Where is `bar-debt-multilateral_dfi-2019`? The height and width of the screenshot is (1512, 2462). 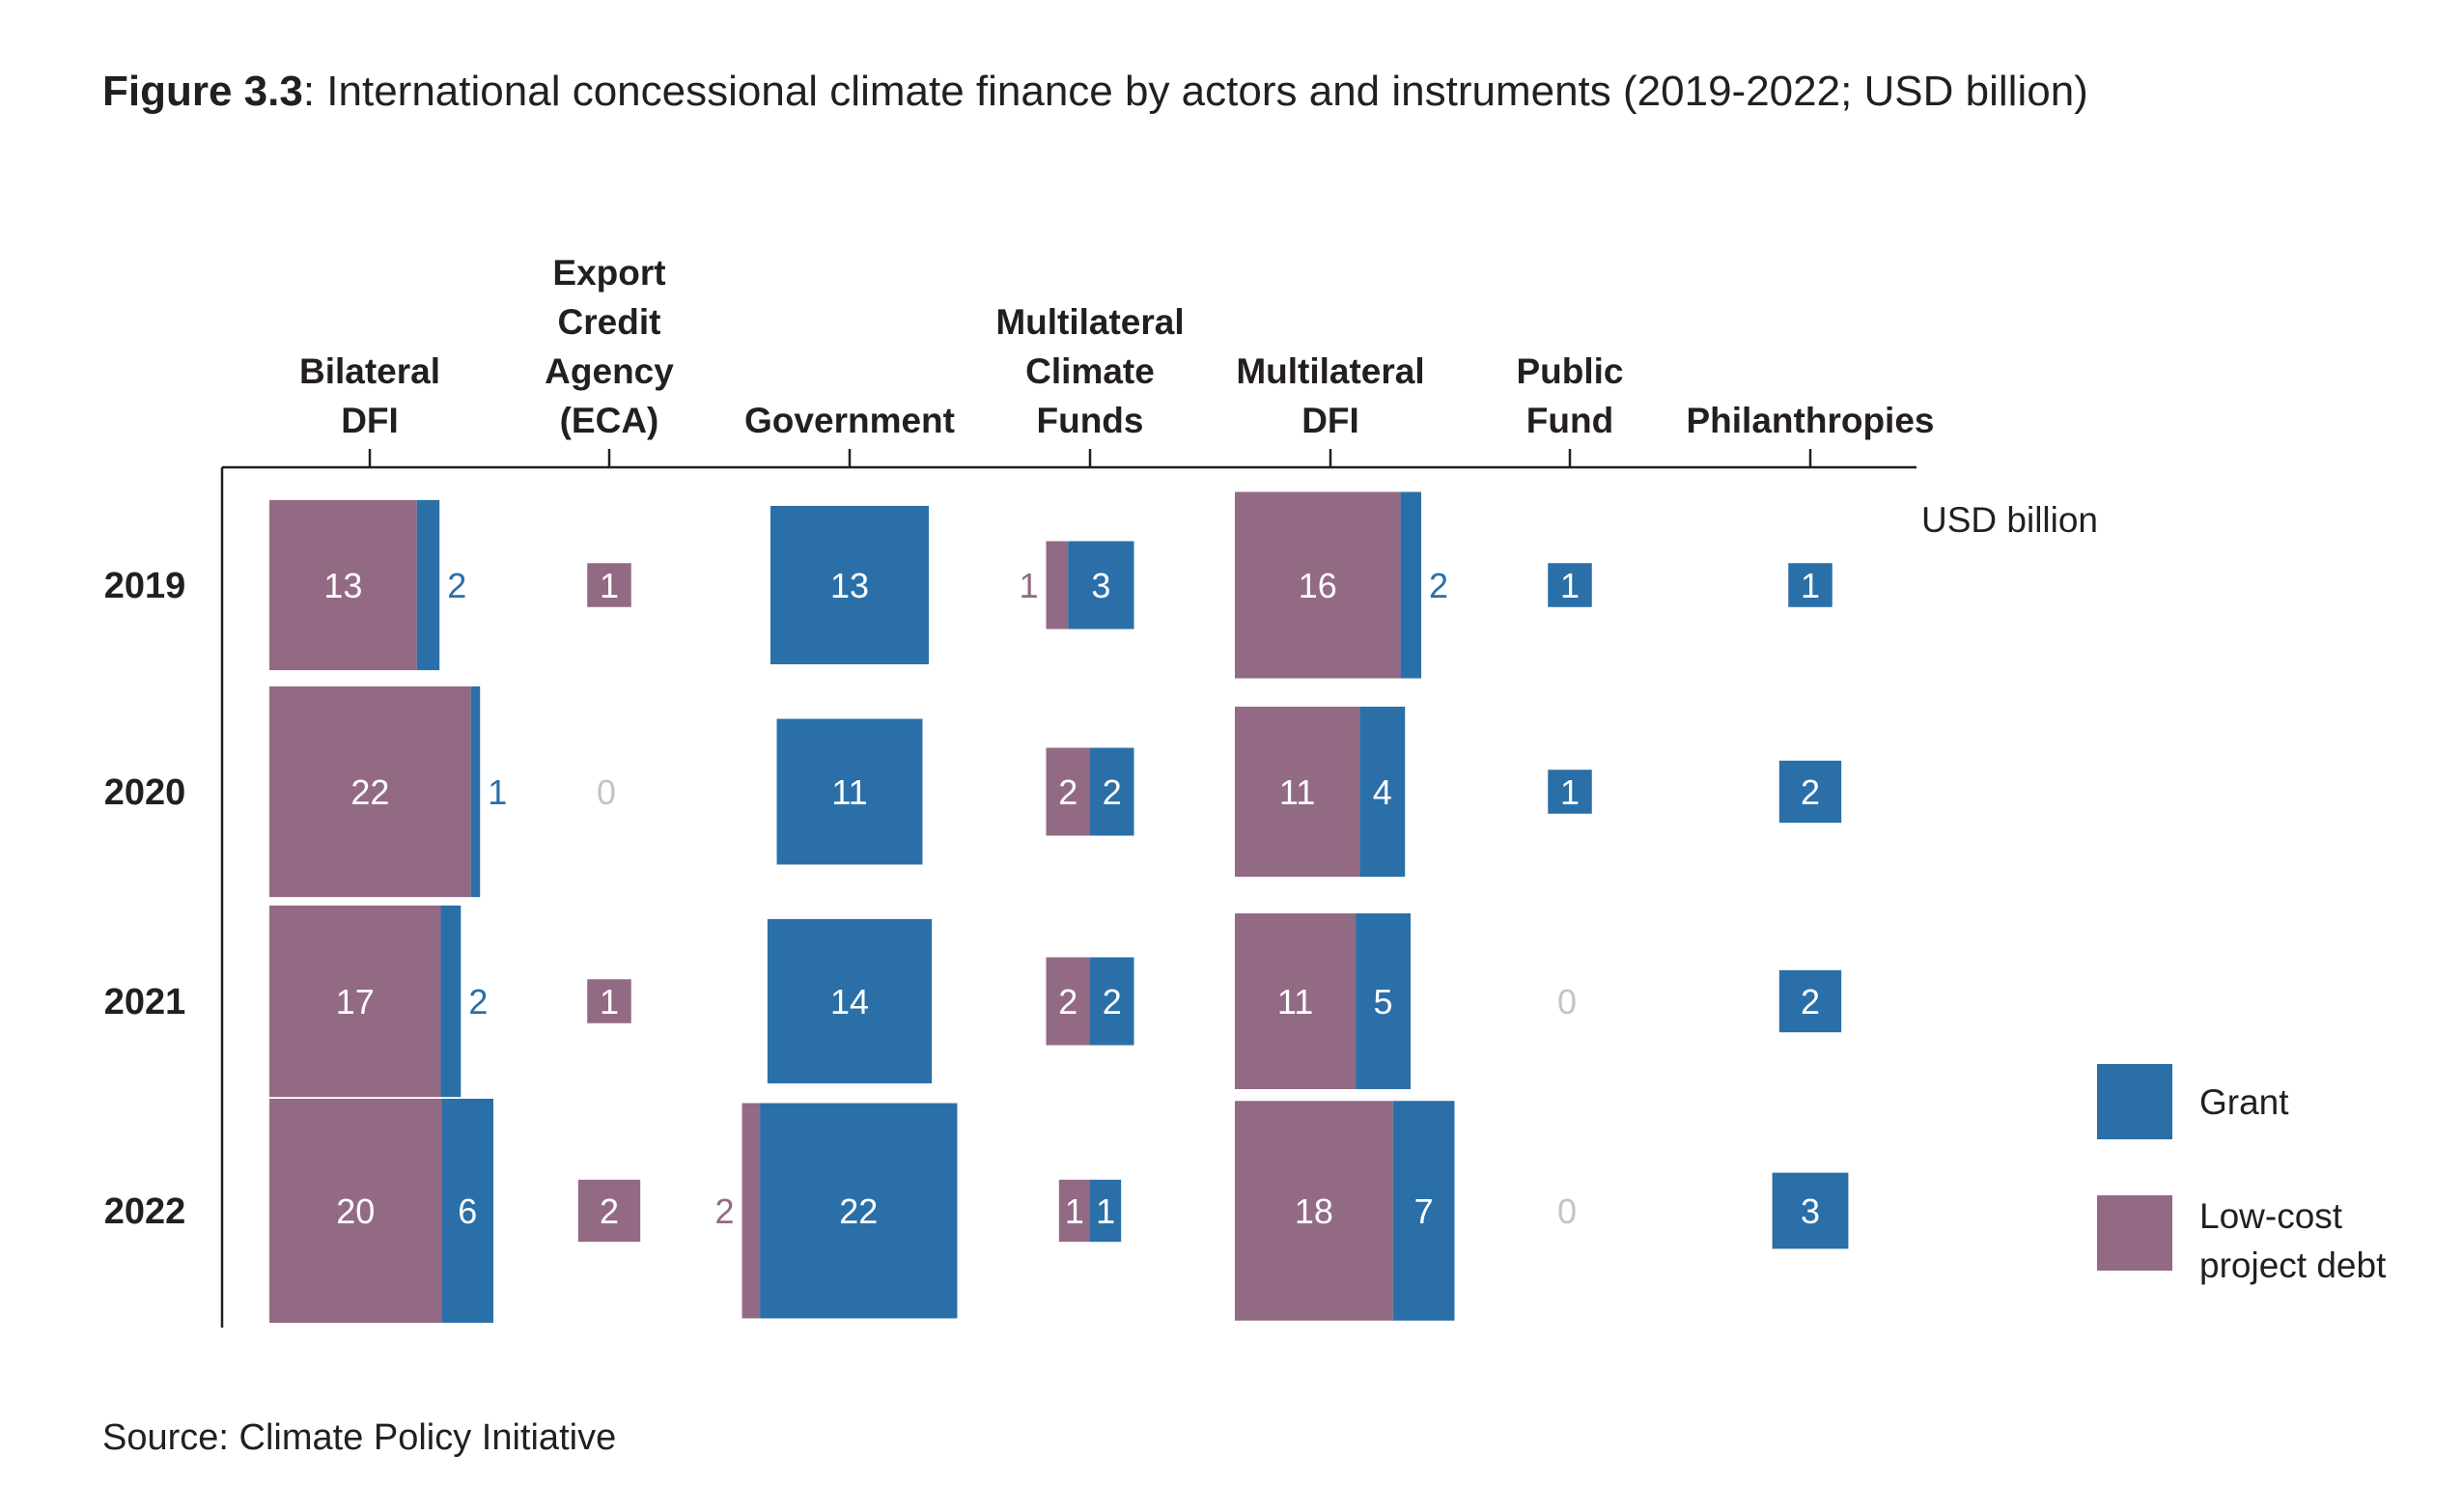 bar-debt-multilateral_dfi-2019 is located at coordinates (1318, 585).